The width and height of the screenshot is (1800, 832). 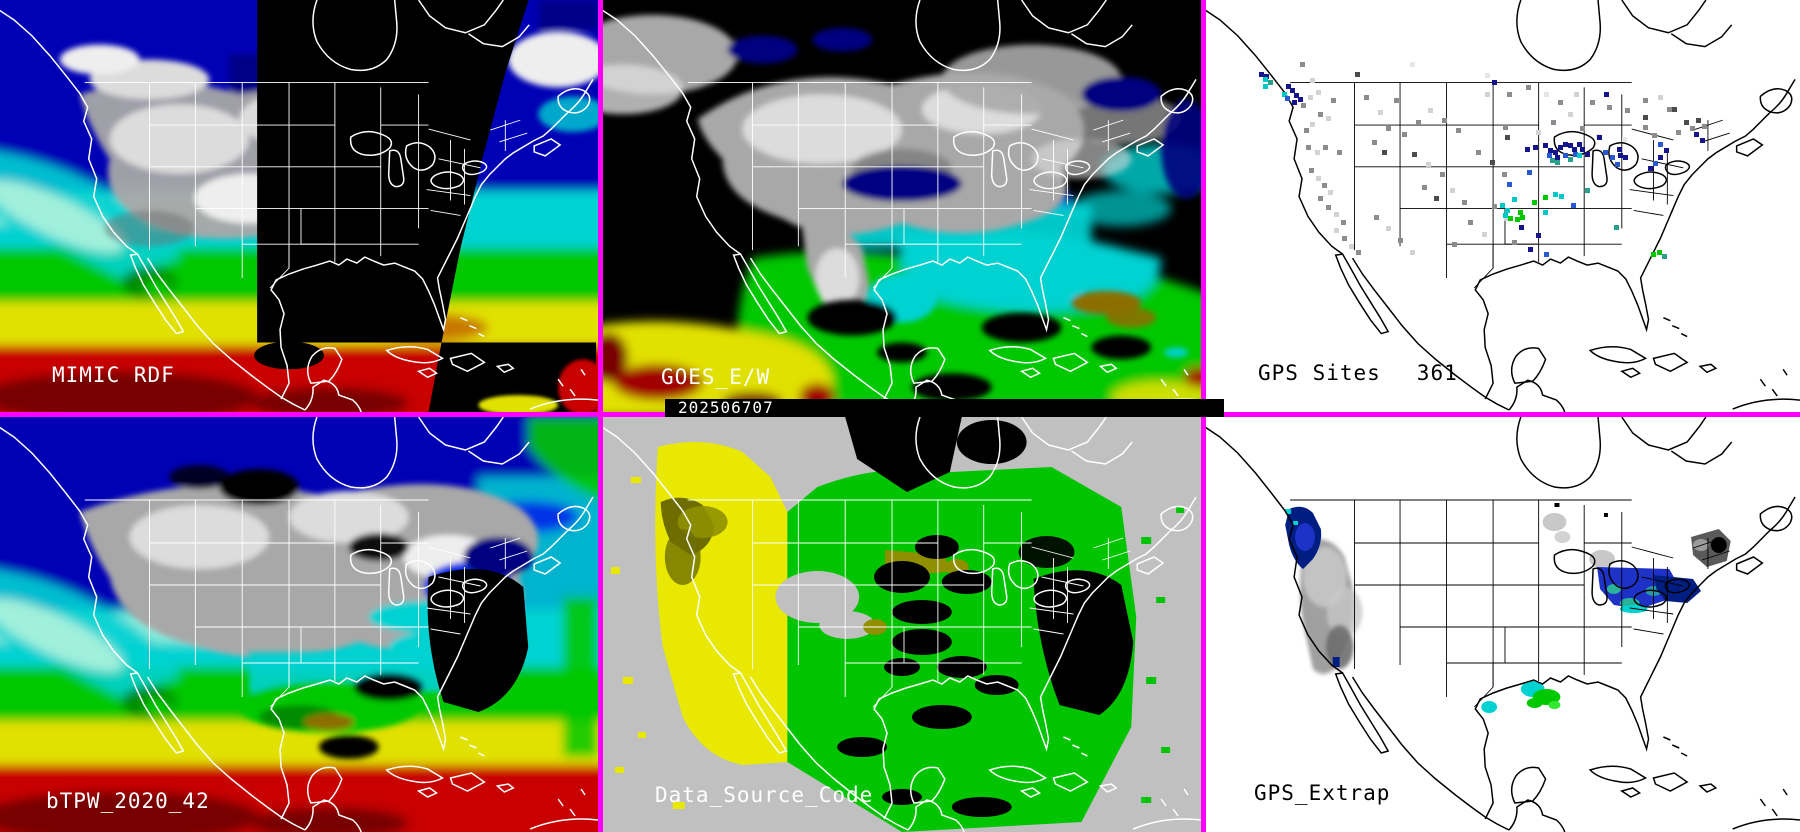 What do you see at coordinates (998, 321) in the screenshot?
I see `goes-gulf-detail` at bounding box center [998, 321].